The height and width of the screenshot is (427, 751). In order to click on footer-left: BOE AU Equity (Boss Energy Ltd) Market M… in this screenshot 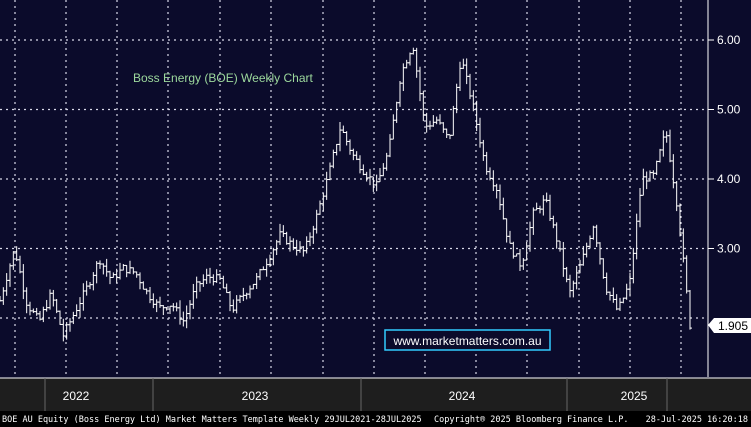, I will do `click(212, 420)`.